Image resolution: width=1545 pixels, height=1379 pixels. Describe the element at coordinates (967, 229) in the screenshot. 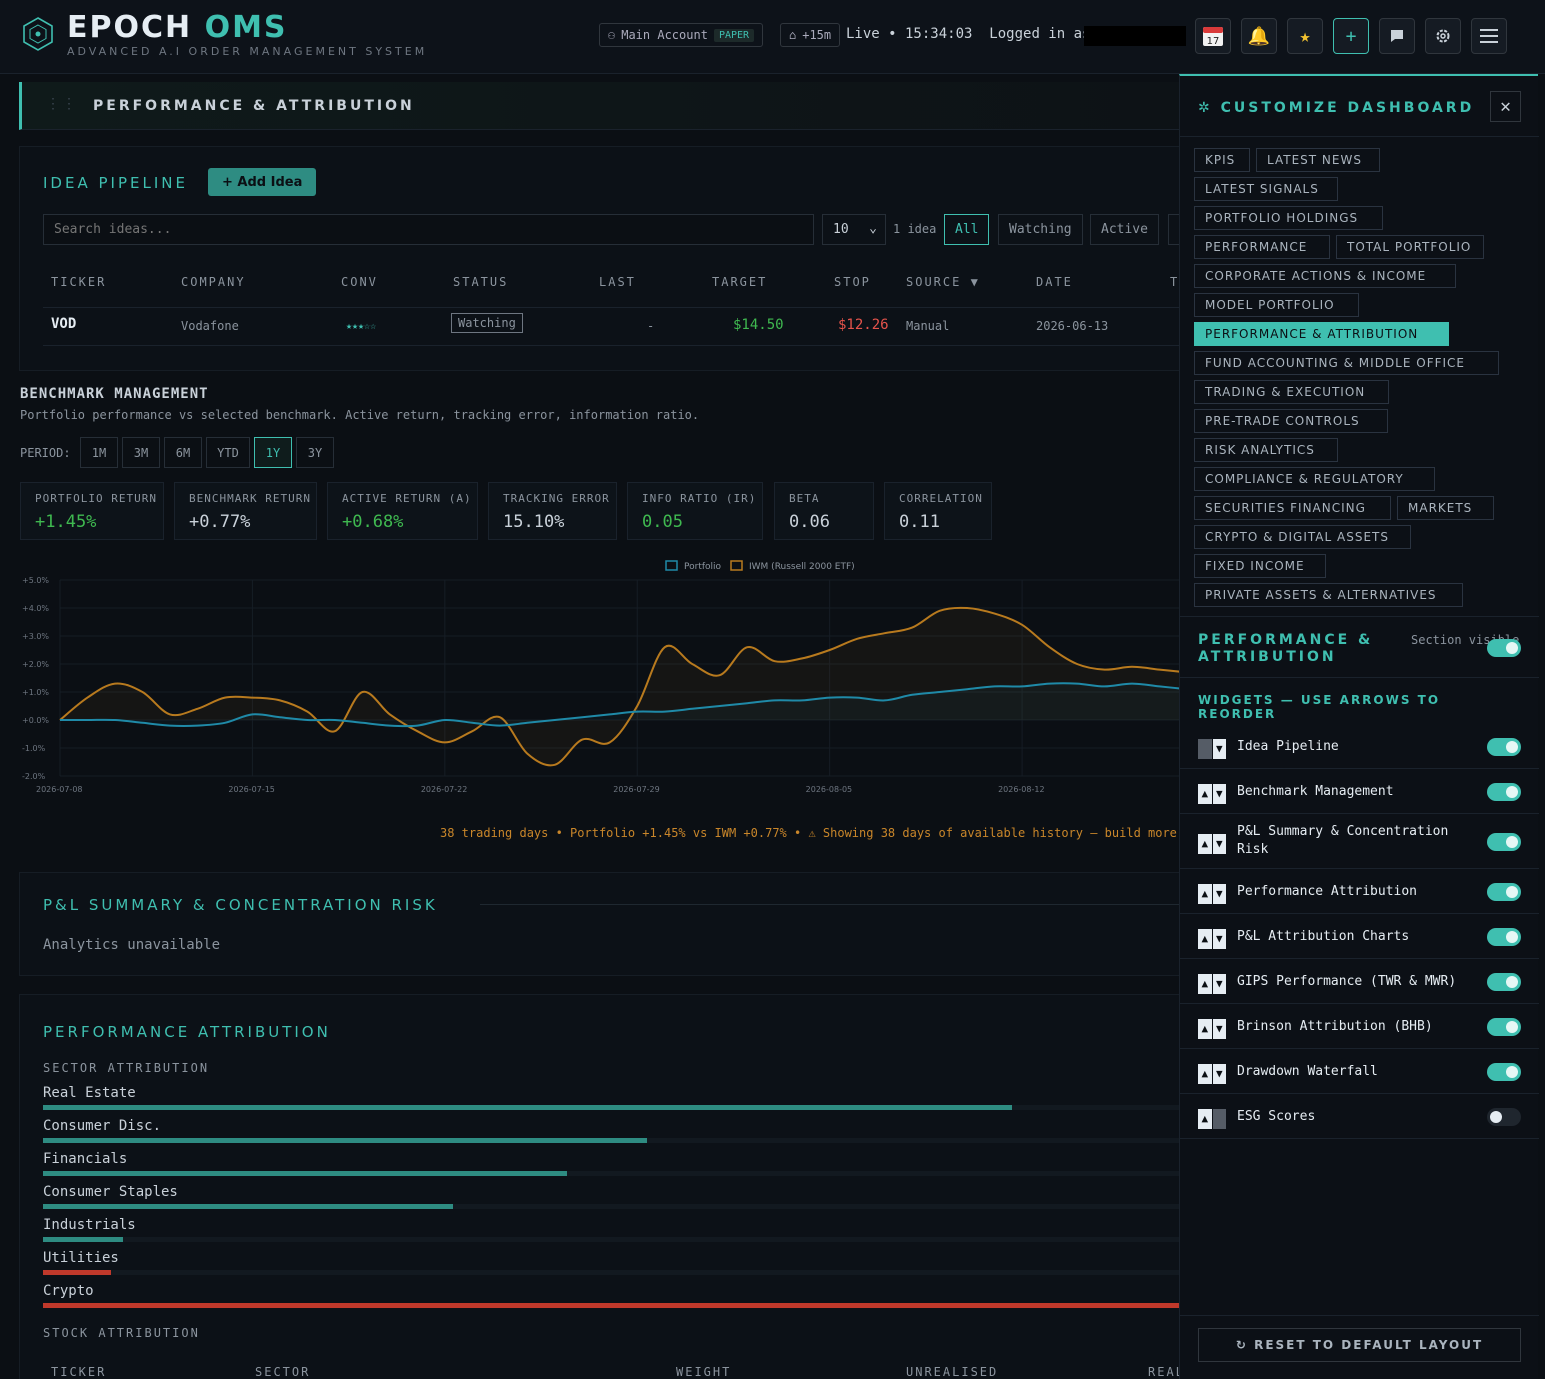

I see `filter-all: All` at that location.